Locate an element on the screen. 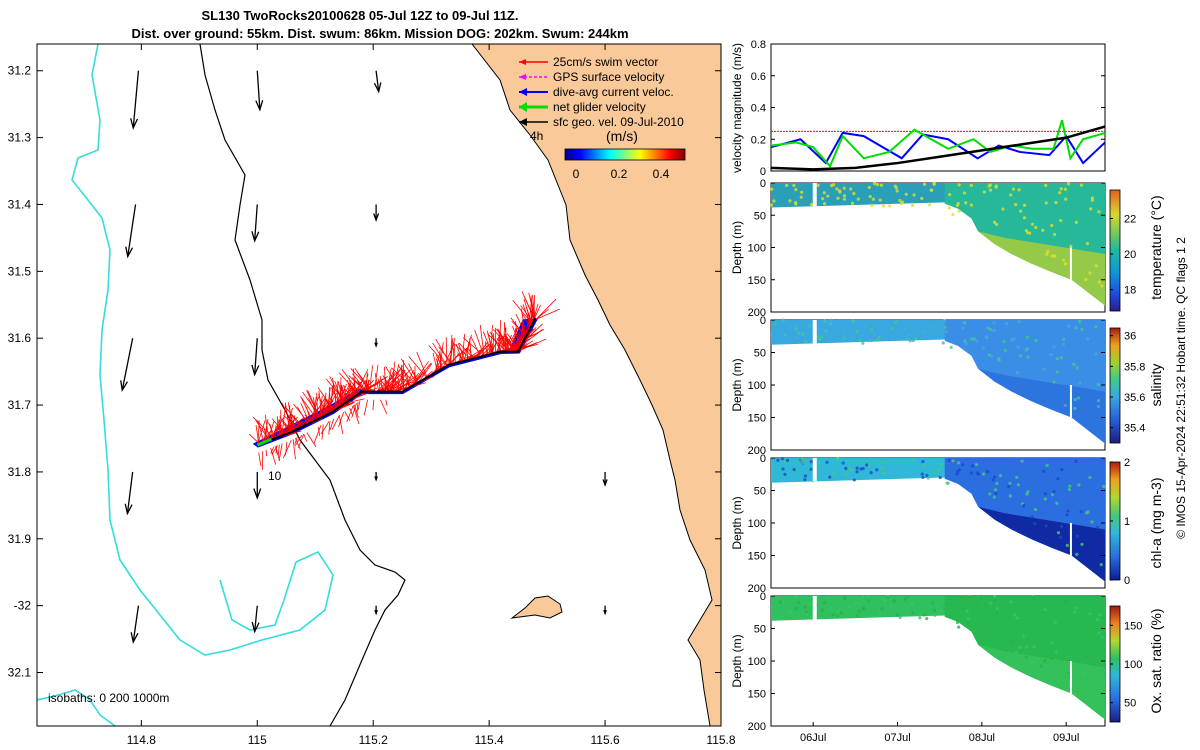  colorbar-tick-label: 1 is located at coordinates (1127, 522).